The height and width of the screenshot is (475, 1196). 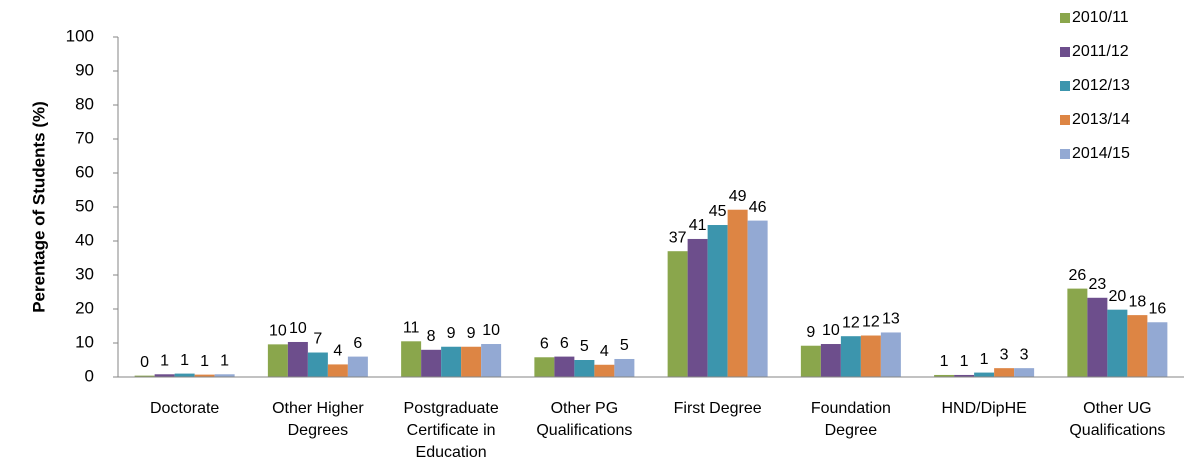 I want to click on value-label: 45, so click(x=718, y=211).